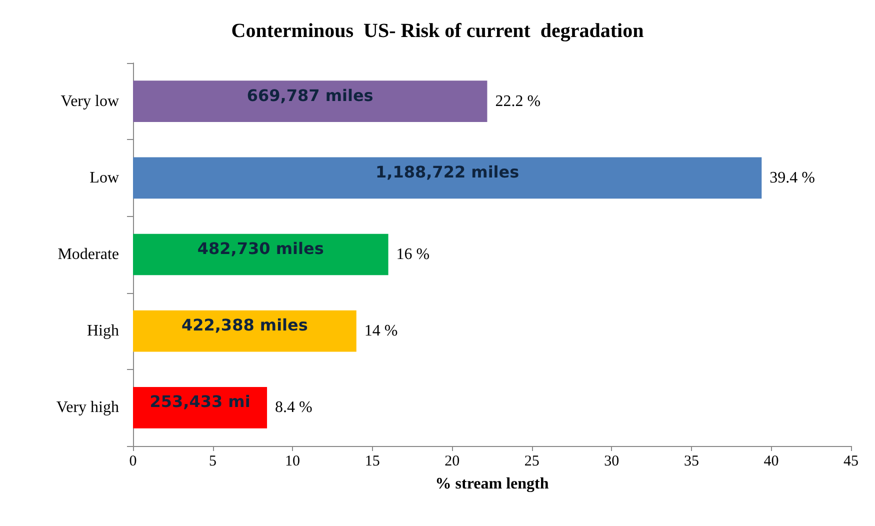 The height and width of the screenshot is (526, 875). I want to click on annotation: 1,188,722 miles, so click(447, 172).